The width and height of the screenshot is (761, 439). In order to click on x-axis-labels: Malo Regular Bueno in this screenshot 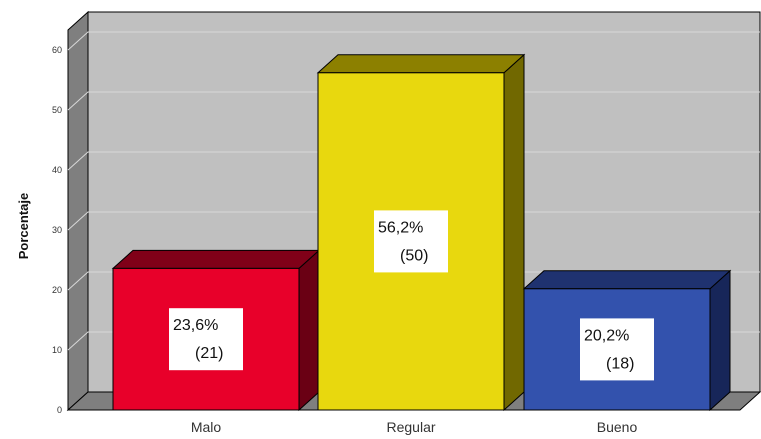, I will do `click(414, 427)`.